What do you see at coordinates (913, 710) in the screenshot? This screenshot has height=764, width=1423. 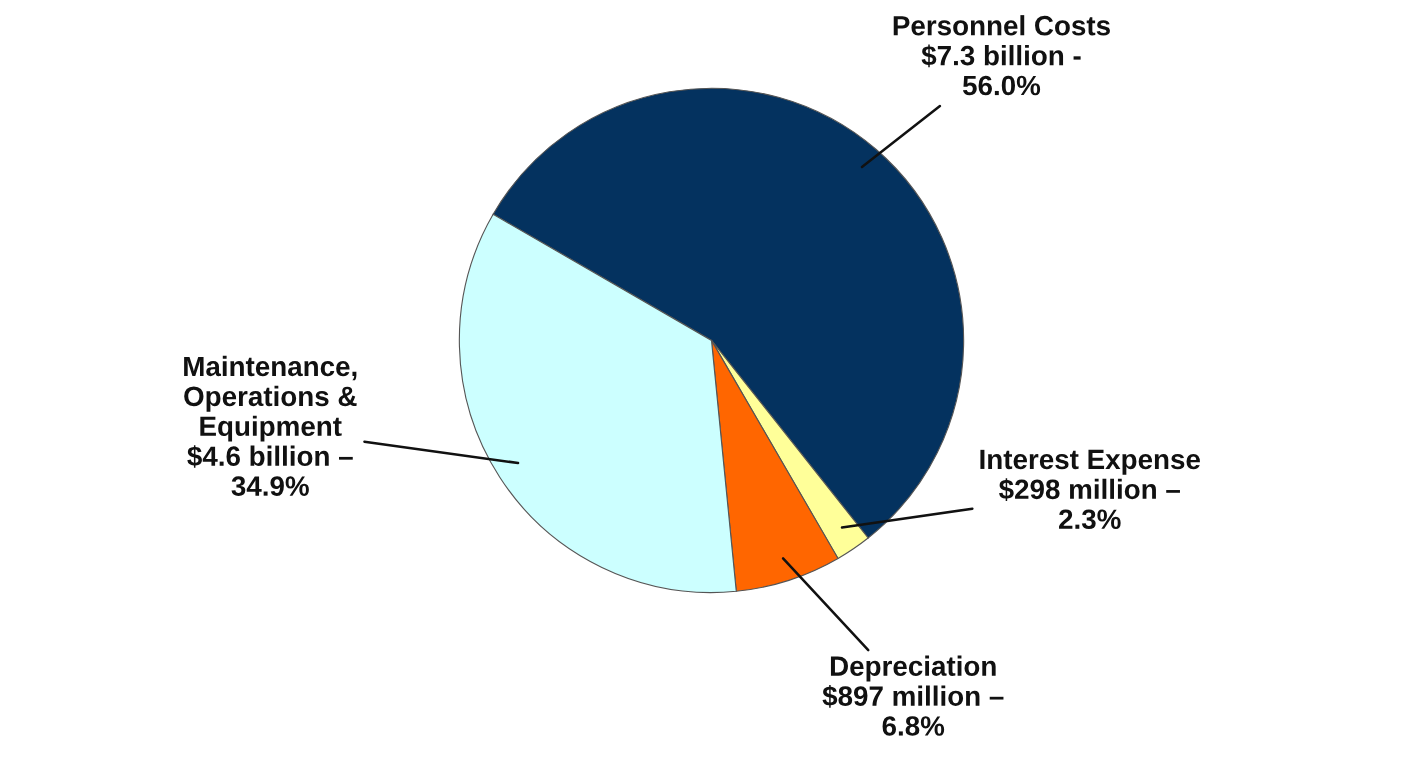 I see `data-label: $897 million – 6.8%` at bounding box center [913, 710].